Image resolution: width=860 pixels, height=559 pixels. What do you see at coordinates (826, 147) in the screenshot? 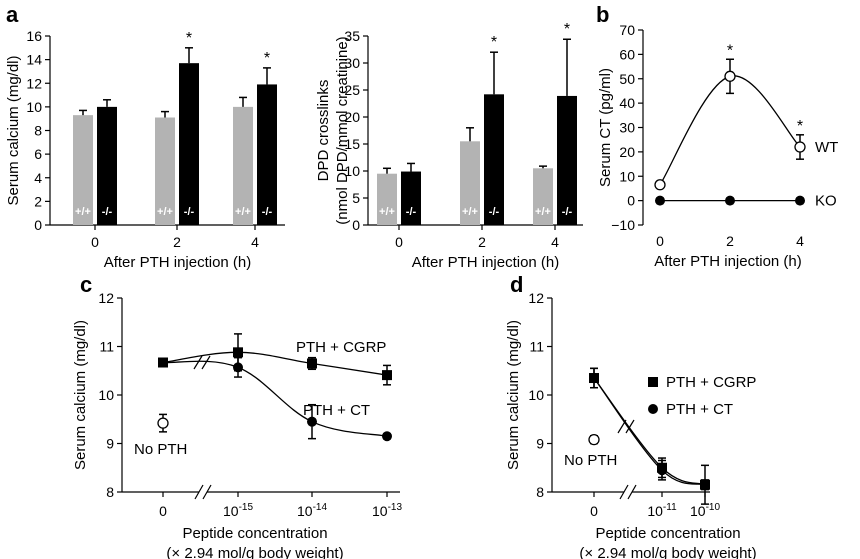
I see `chart-b-series-label-WT: WT` at bounding box center [826, 147].